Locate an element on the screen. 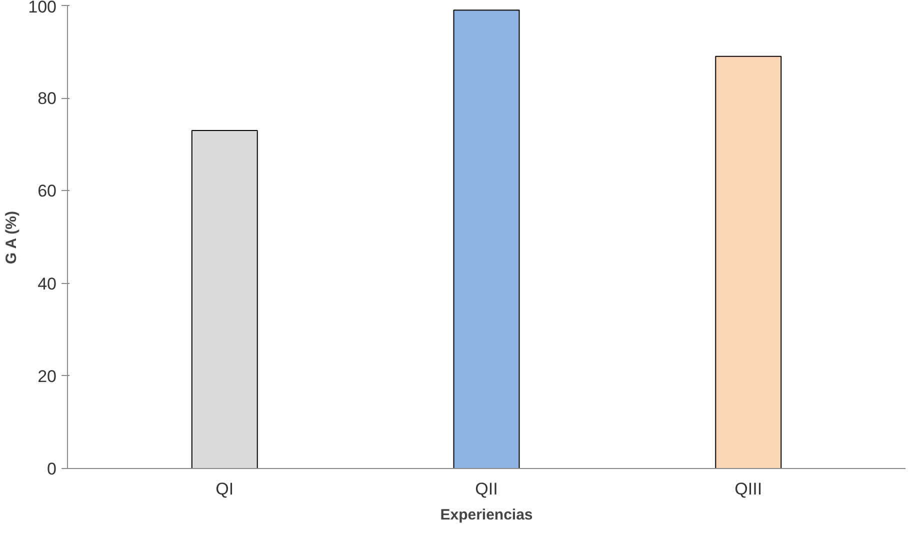 This screenshot has width=918, height=534. x-tick-label: QII is located at coordinates (486, 489).